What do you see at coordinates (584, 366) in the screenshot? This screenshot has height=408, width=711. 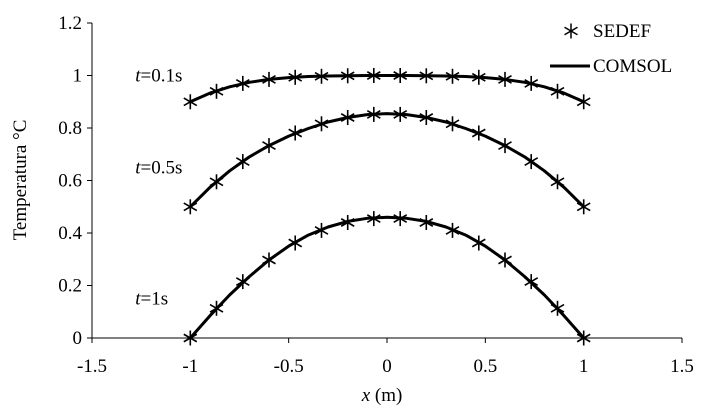 I see `x-tick-label: 1` at bounding box center [584, 366].